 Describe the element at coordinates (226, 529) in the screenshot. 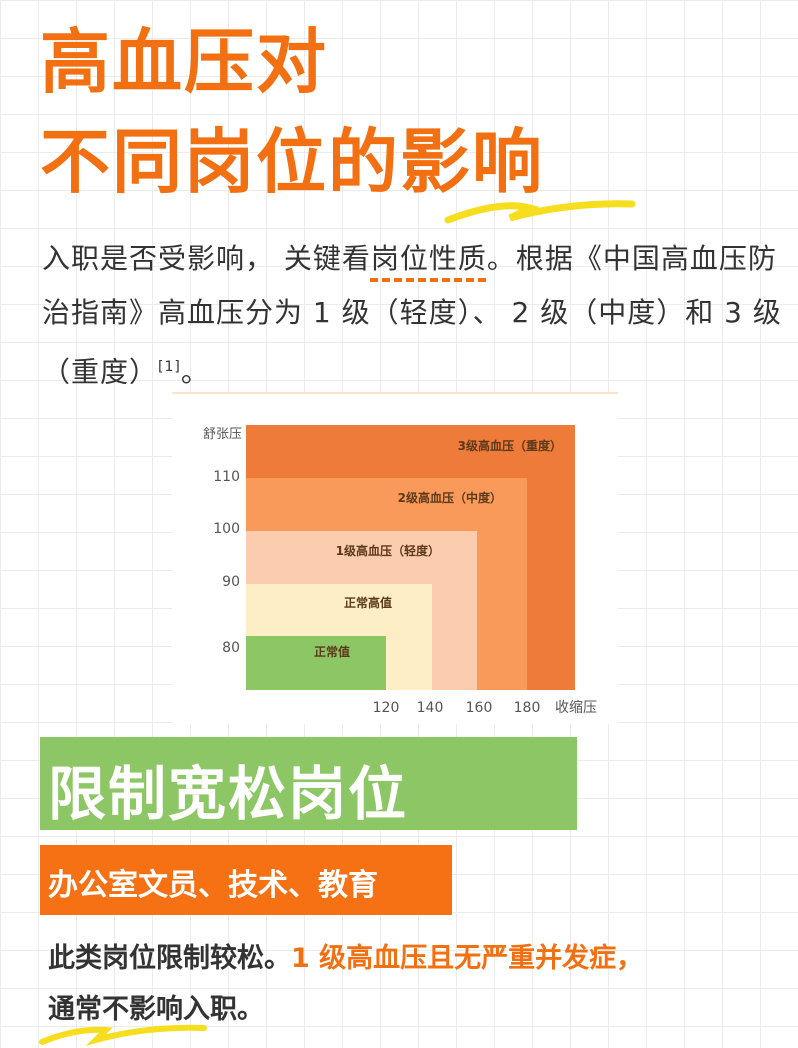

I see `y-tick-label: 100` at that location.